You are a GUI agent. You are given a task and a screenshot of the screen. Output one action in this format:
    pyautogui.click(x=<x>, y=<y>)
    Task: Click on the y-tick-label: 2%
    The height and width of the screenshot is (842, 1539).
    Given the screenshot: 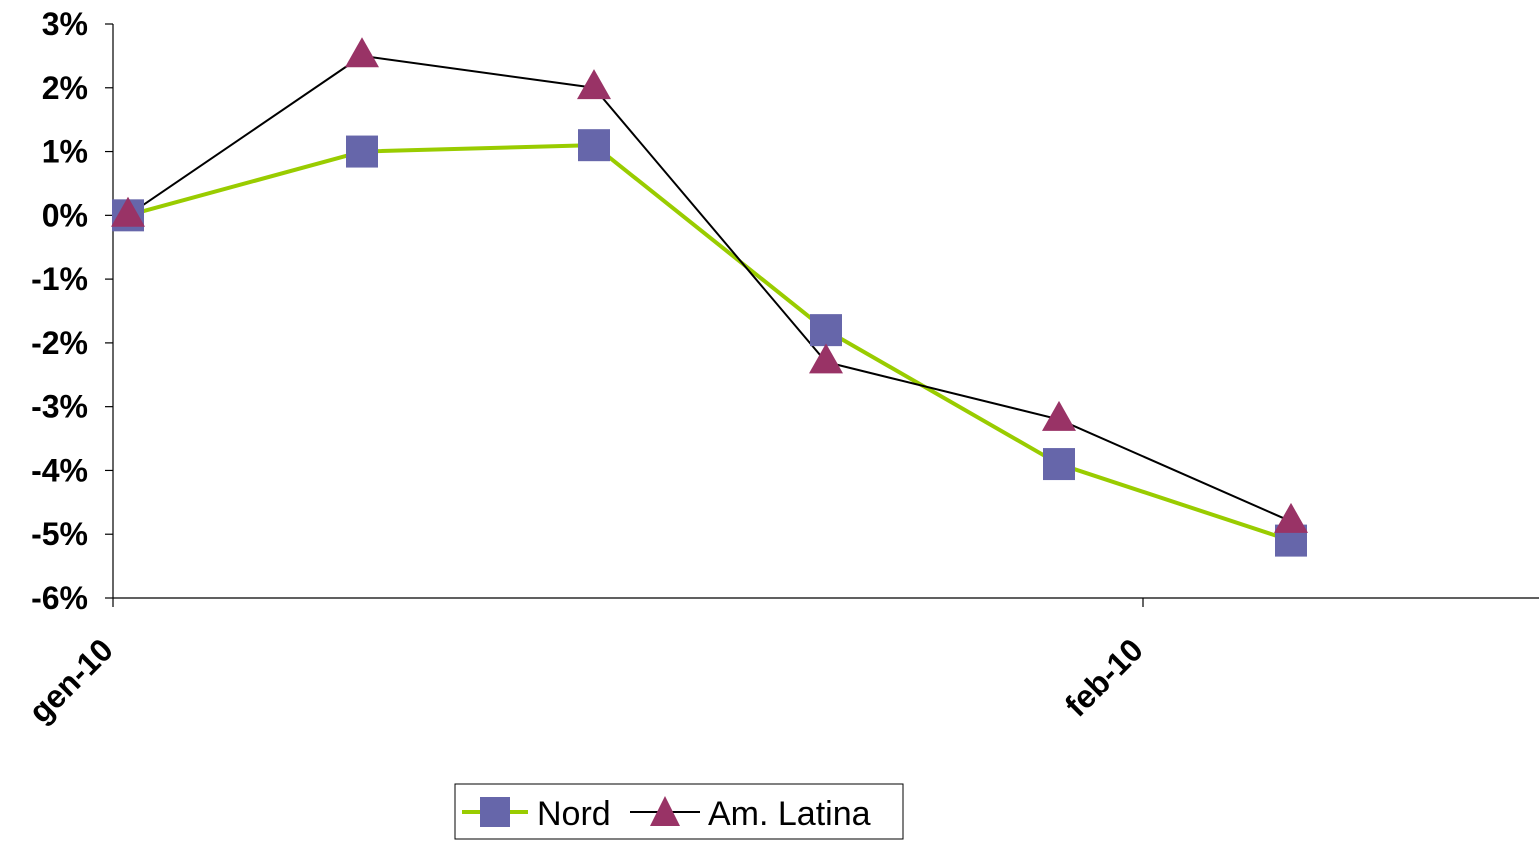 What is the action you would take?
    pyautogui.click(x=65, y=88)
    